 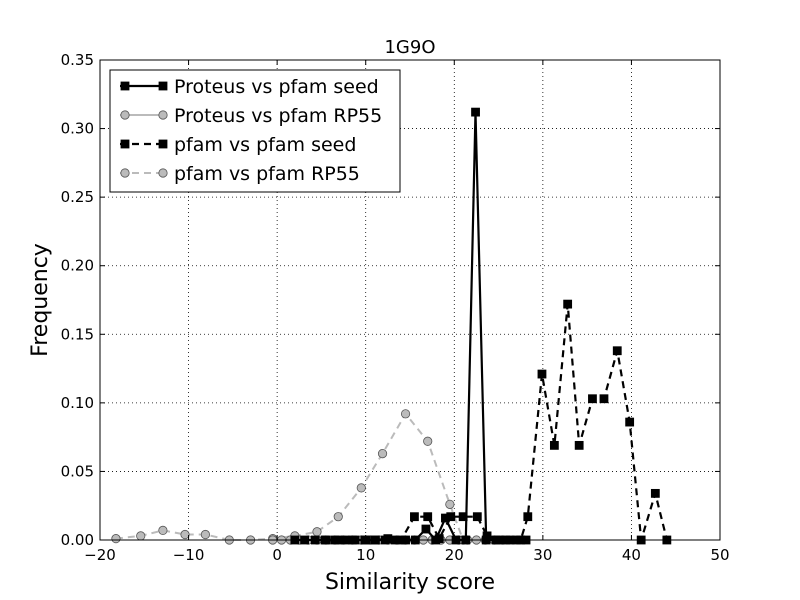 I want to click on legend-entry-pfam-vs-pfam-rp55: pfam vs pfam RP55, so click(x=240, y=174).